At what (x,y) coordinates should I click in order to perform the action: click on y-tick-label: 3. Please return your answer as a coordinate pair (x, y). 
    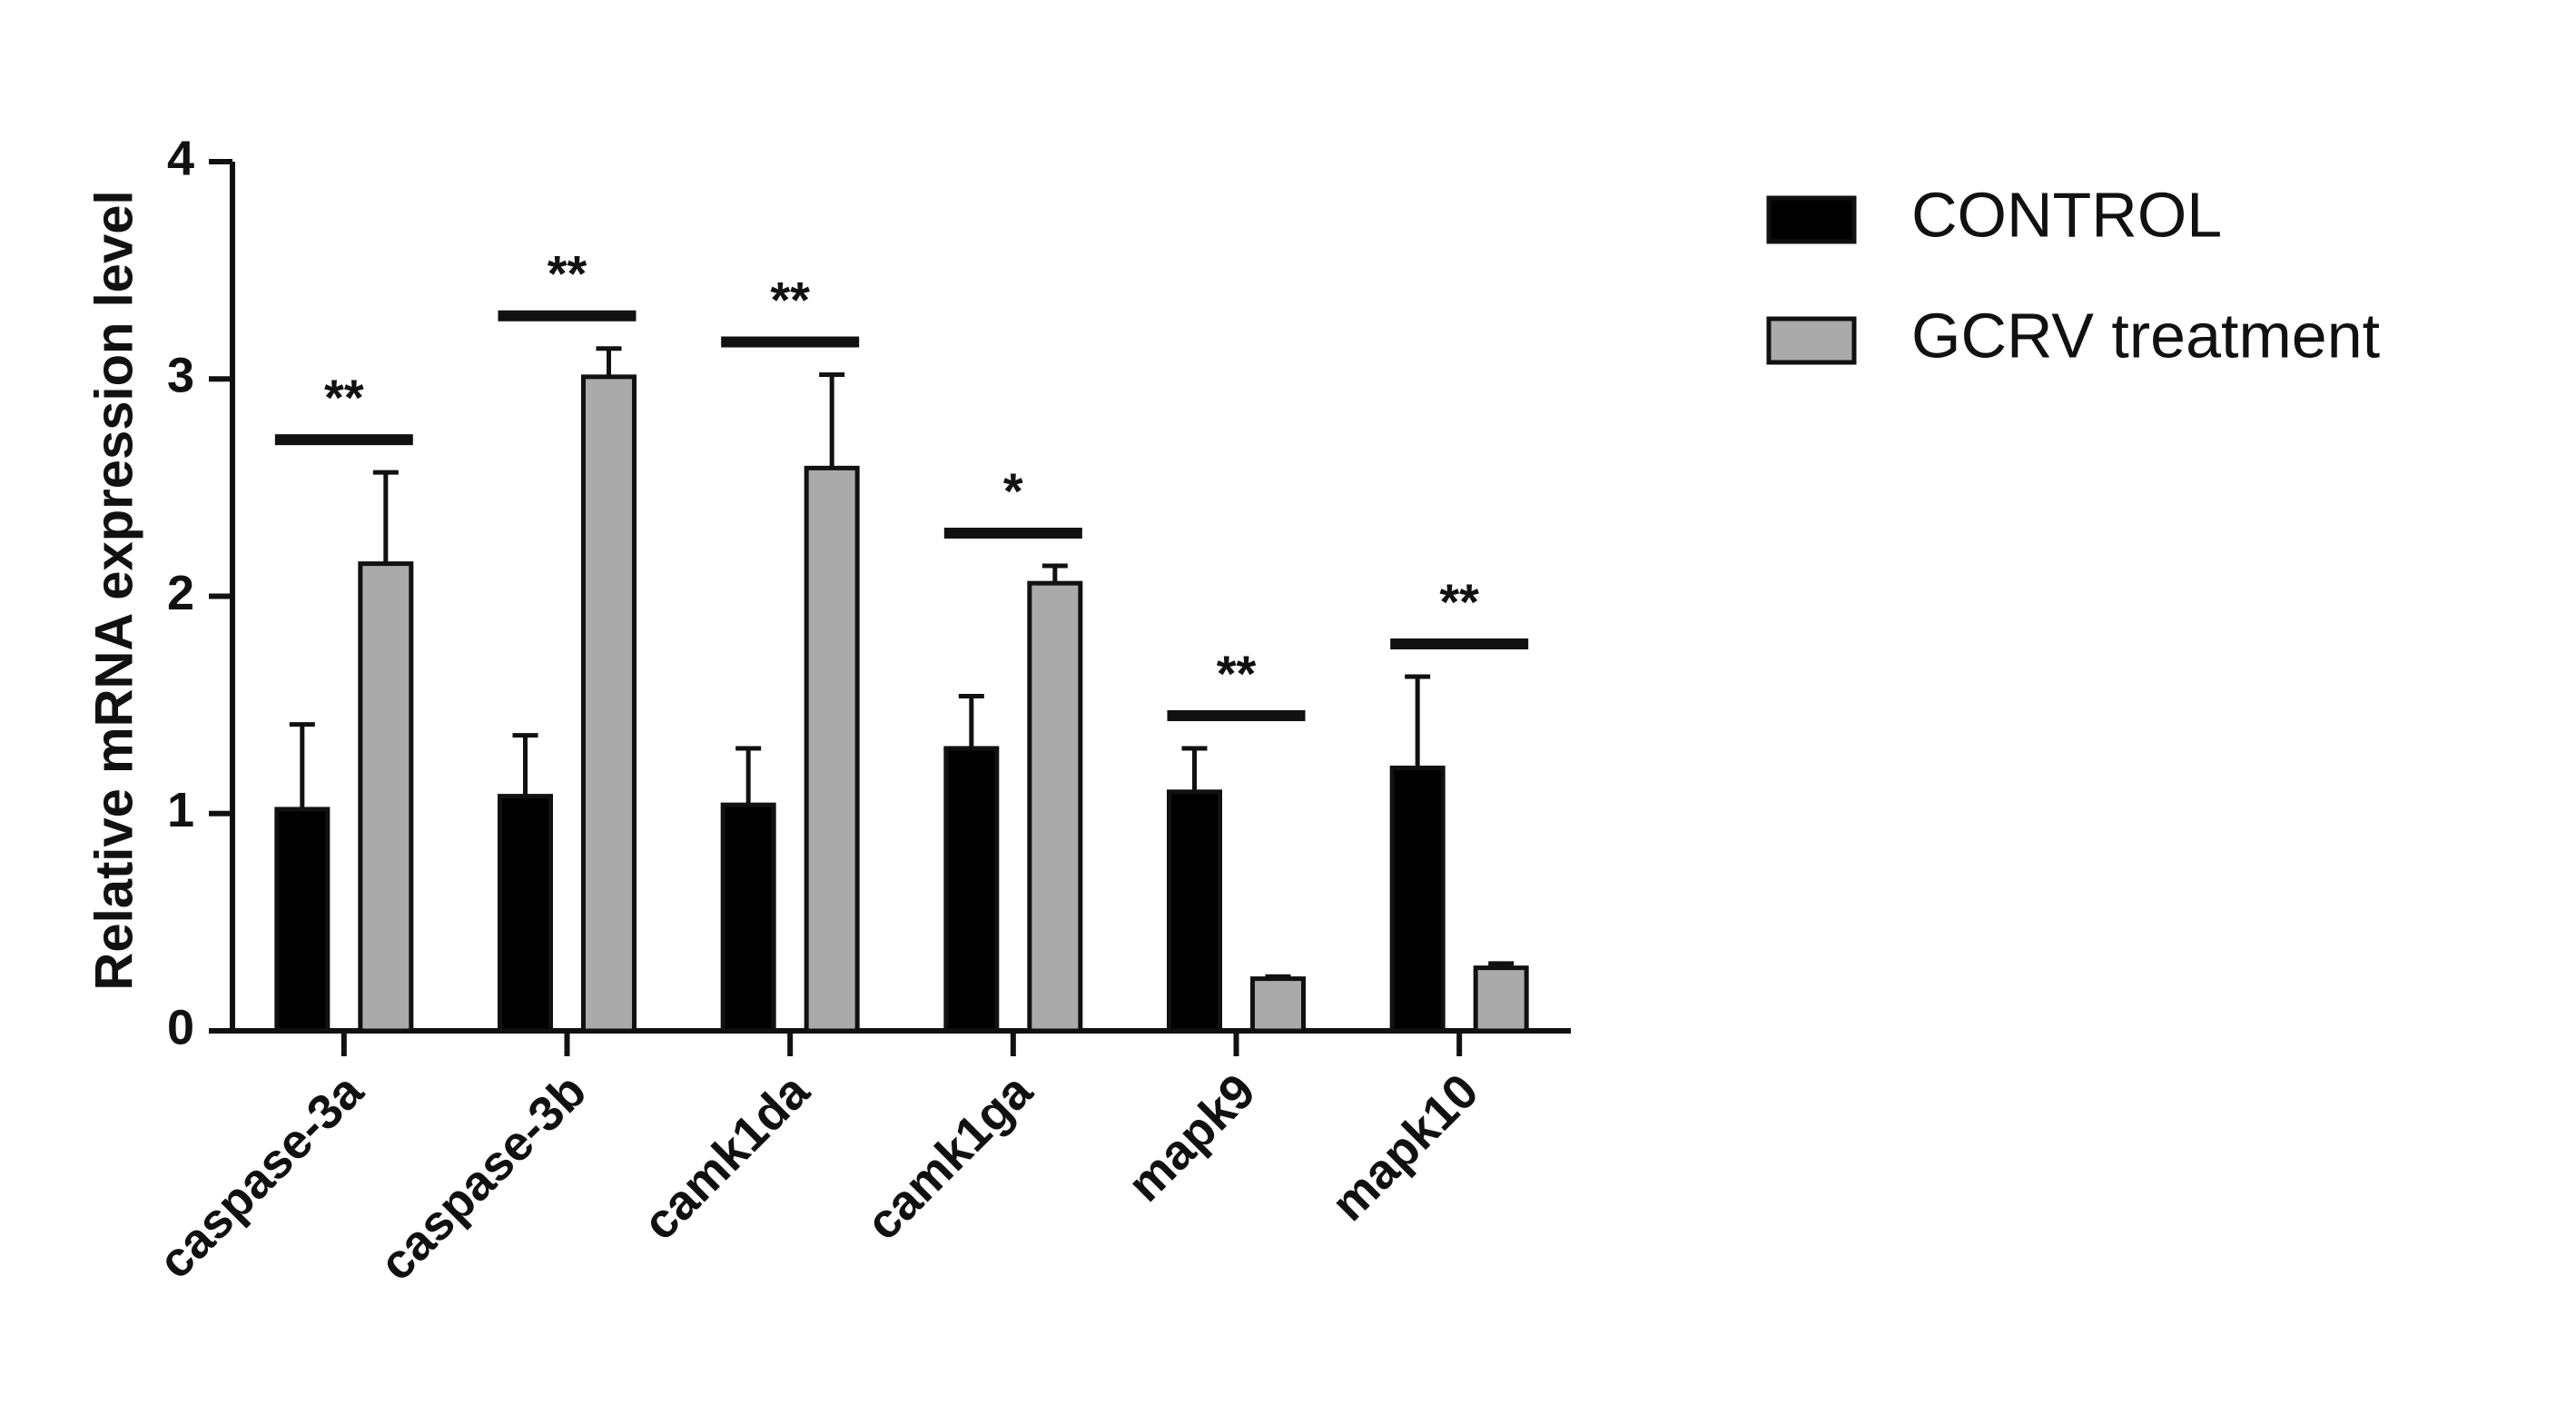
    Looking at the image, I should click on (180, 376).